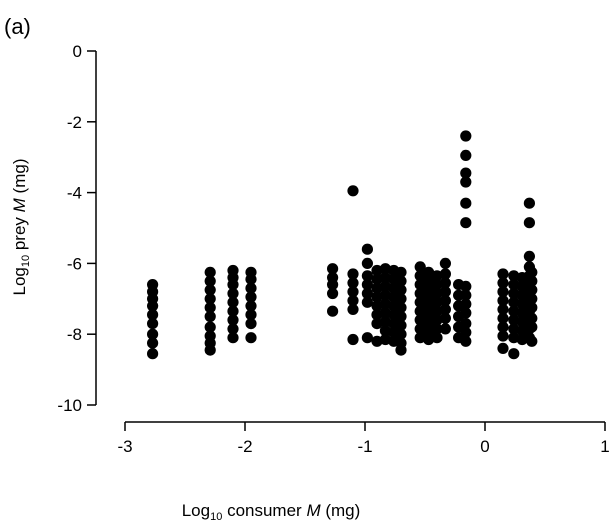  What do you see at coordinates (264, 510) in the screenshot?
I see `x-axis-title-middle: consumer` at bounding box center [264, 510].